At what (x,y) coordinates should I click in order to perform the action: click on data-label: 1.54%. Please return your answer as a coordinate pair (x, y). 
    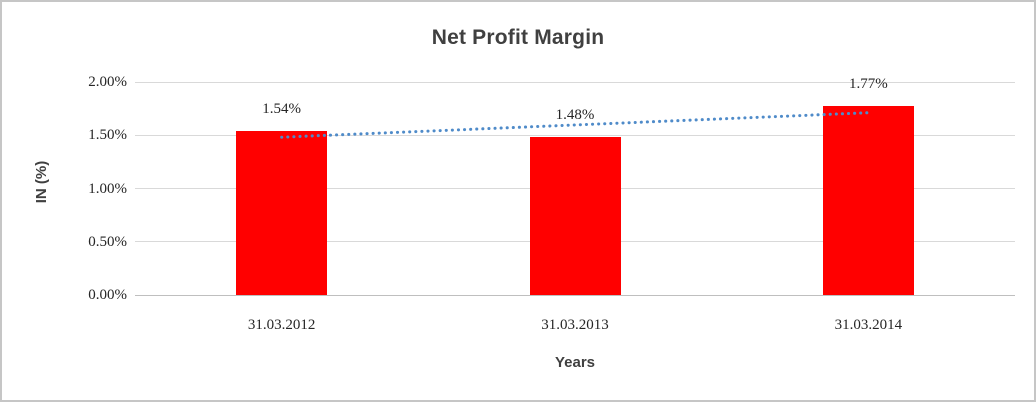
    Looking at the image, I should click on (282, 108).